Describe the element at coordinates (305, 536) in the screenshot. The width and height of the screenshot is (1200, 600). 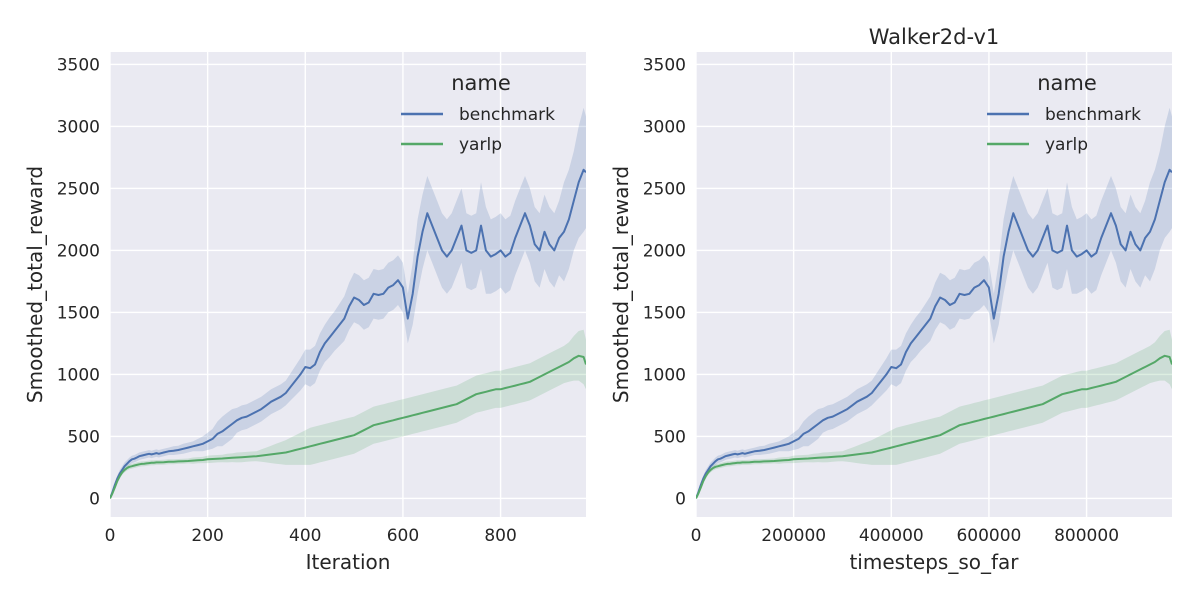
I see `x-tick-label: 400` at that location.